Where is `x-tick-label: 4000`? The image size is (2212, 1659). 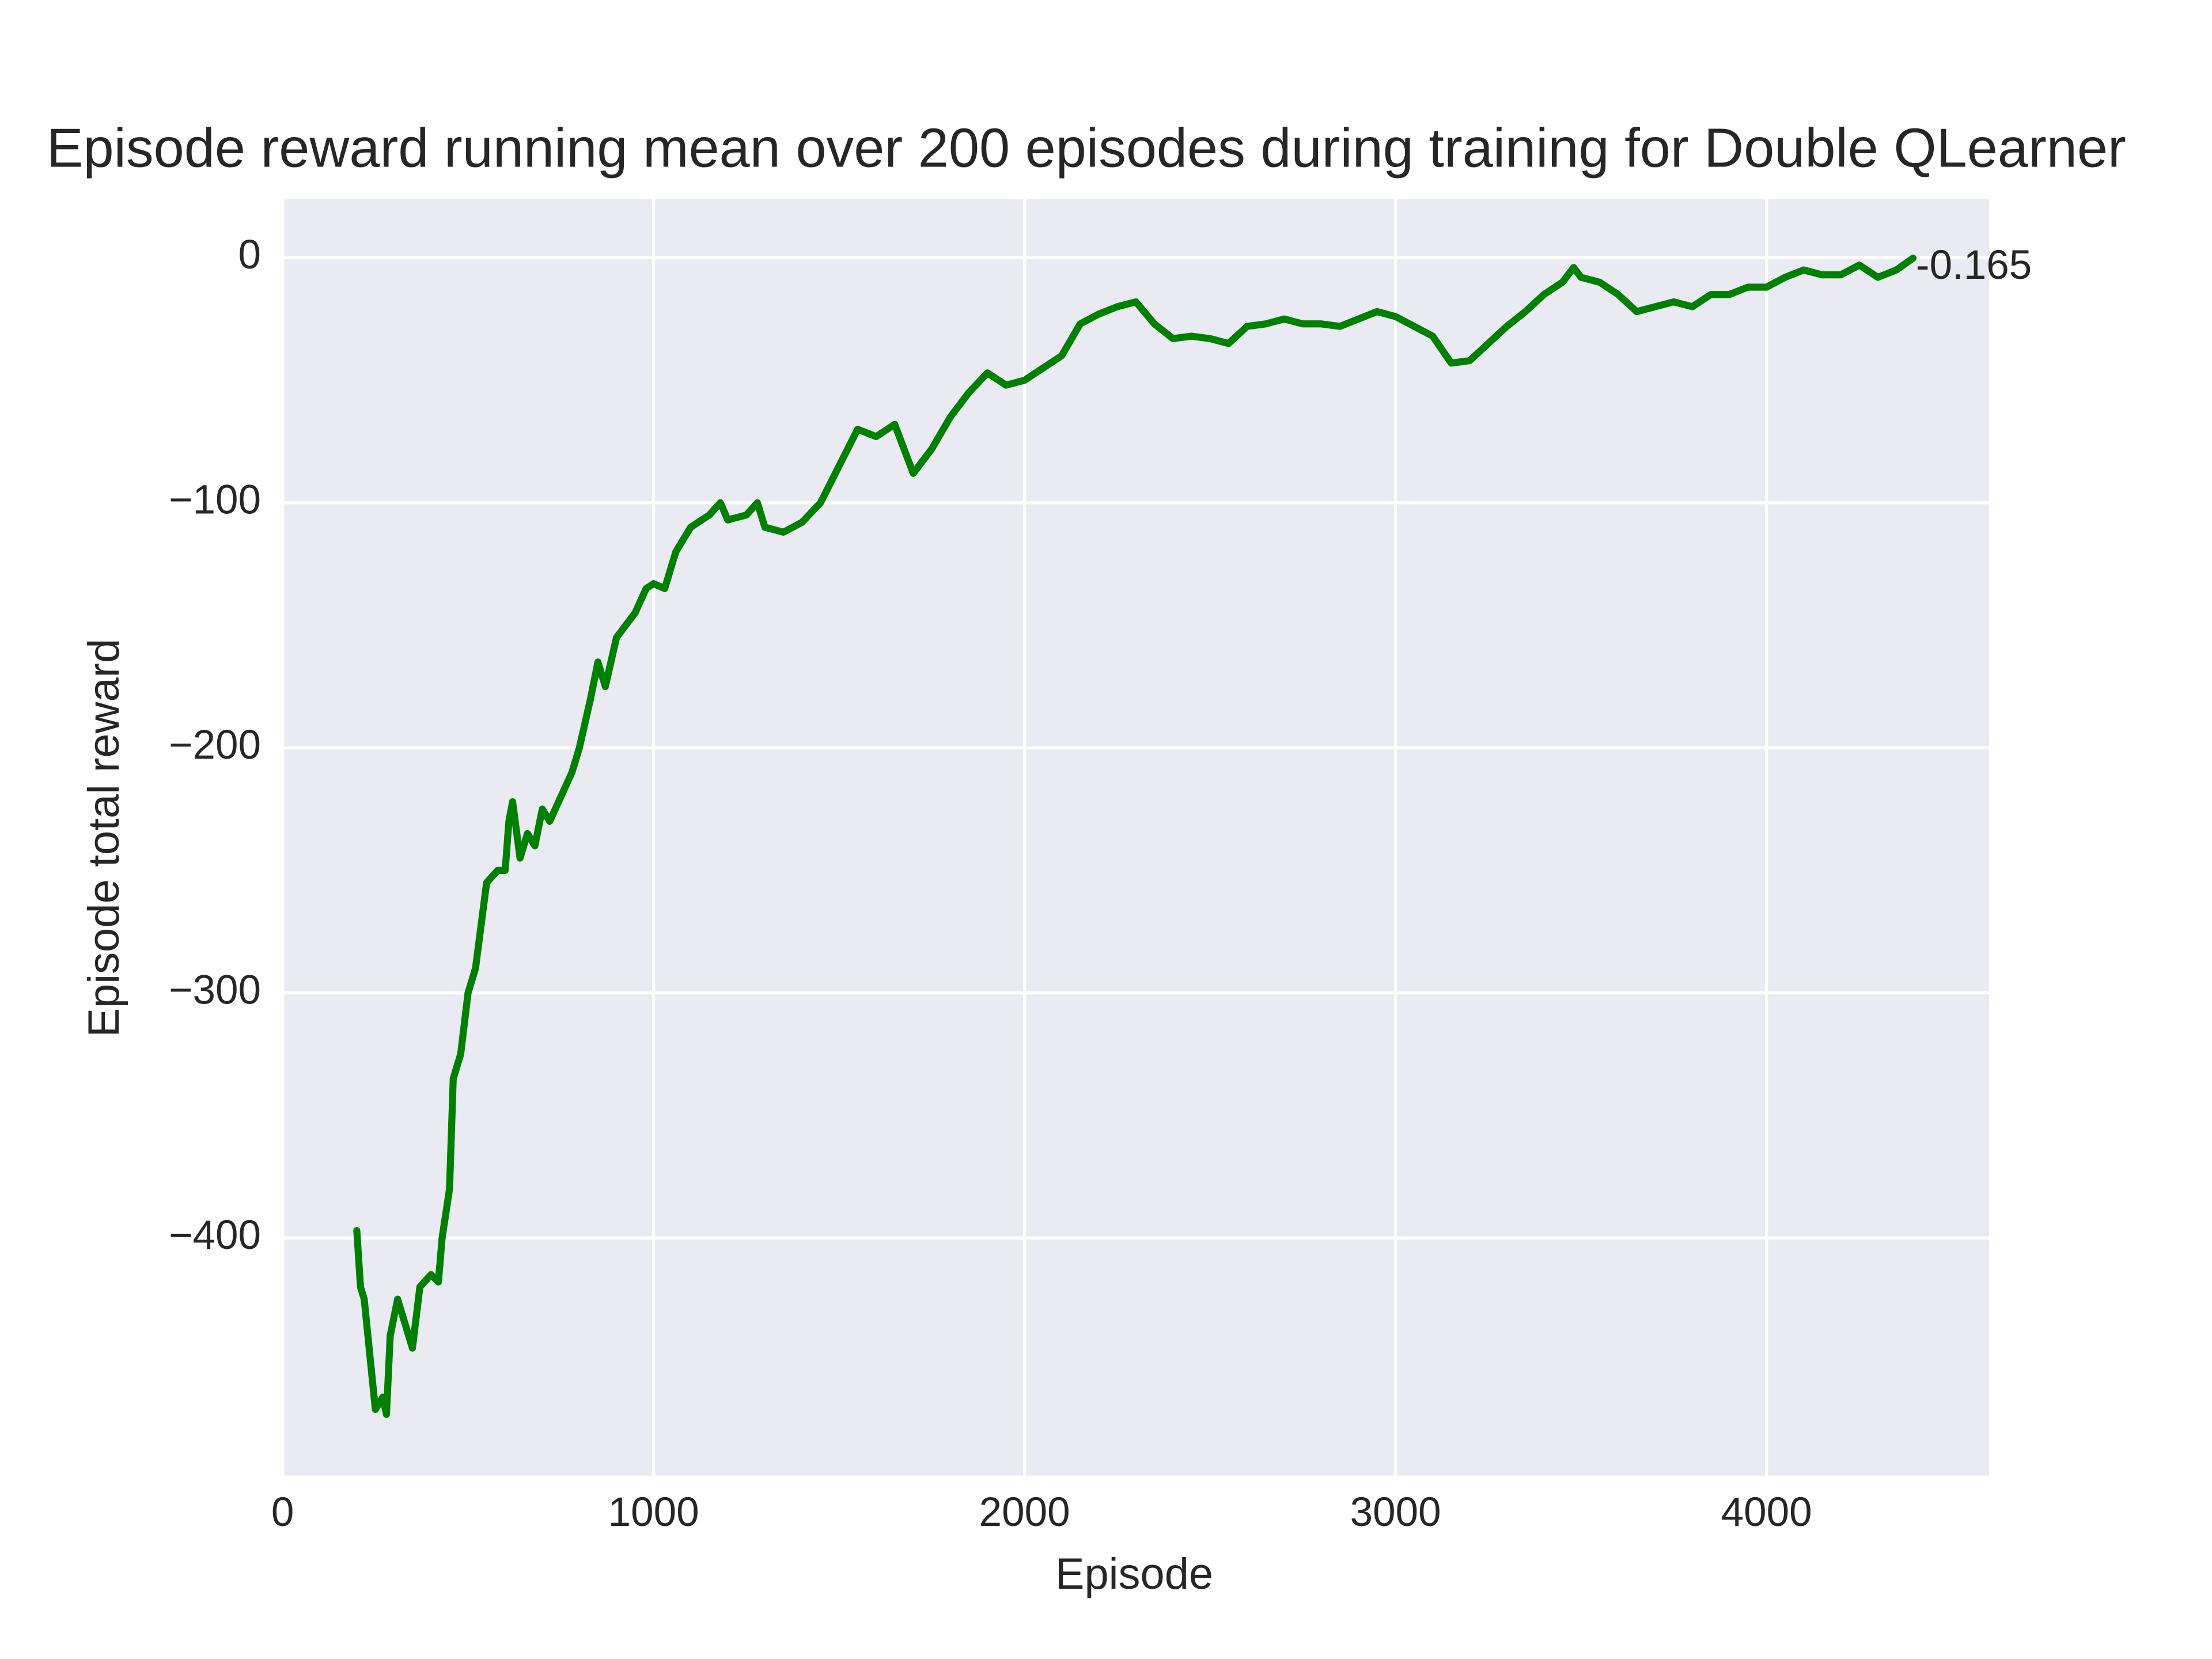 x-tick-label: 4000 is located at coordinates (1766, 1512).